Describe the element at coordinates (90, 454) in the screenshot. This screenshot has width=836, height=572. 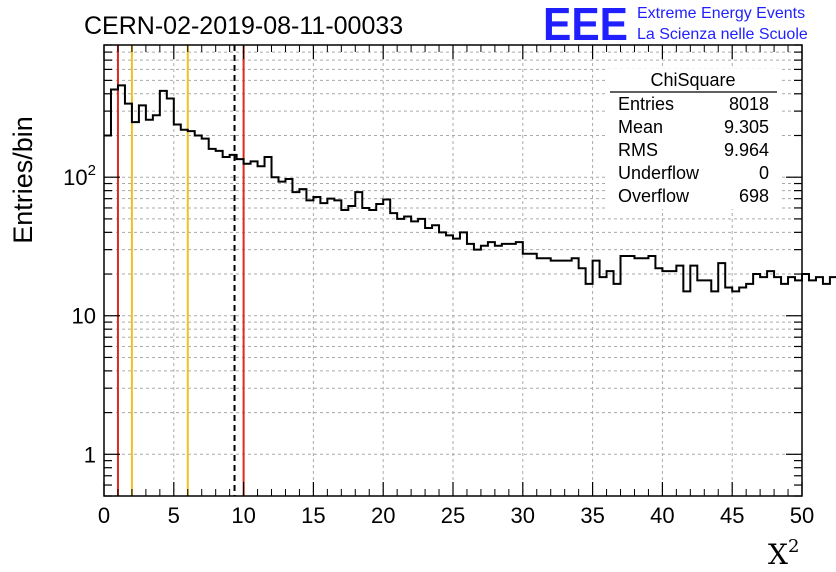
I see `y-tick-label: 1` at that location.